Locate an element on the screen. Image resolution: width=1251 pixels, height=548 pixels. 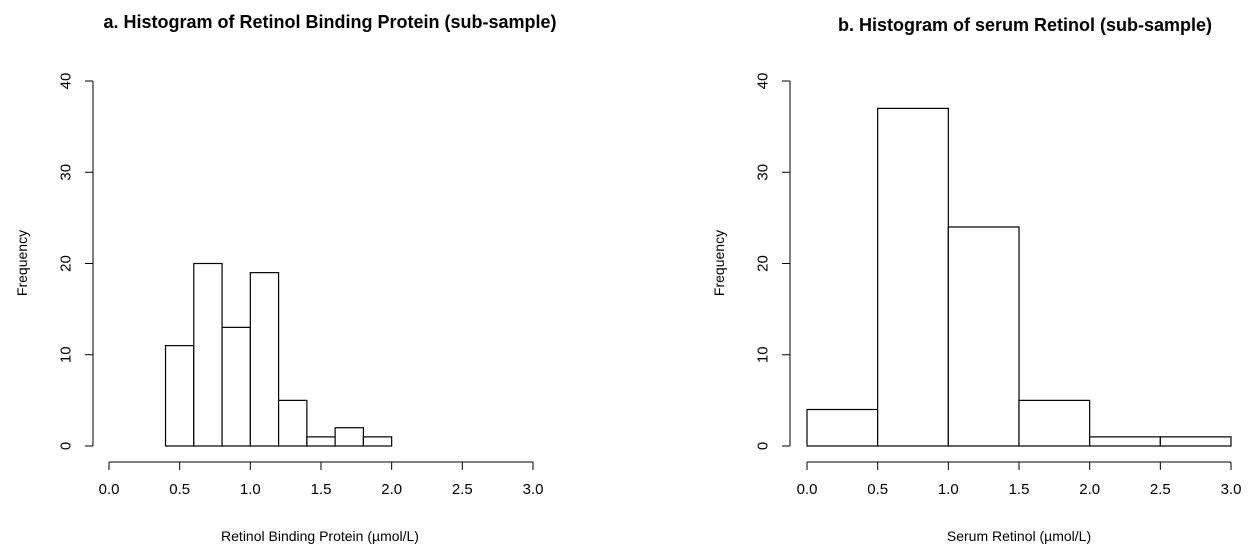
y-tick-label-b-4: 40 is located at coordinates (763, 81).